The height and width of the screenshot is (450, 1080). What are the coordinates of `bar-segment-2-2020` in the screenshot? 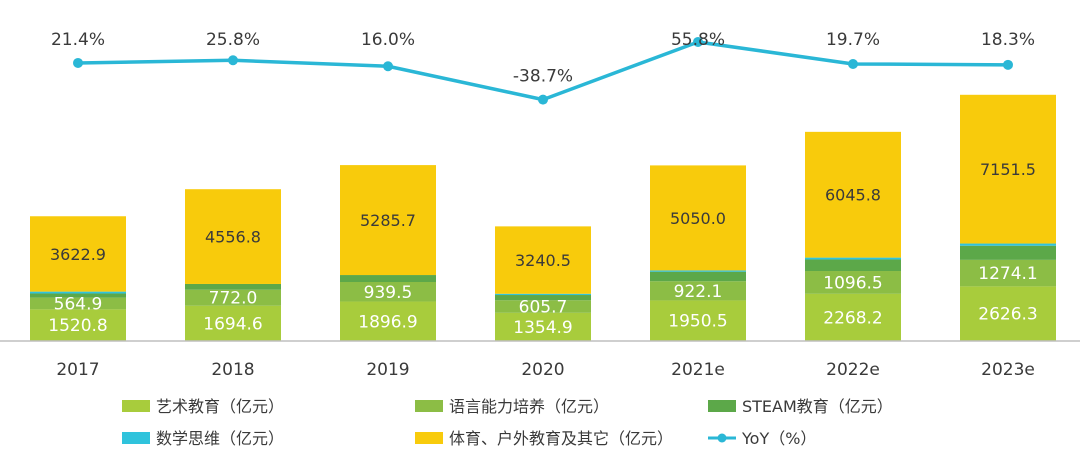 It's located at (543, 306).